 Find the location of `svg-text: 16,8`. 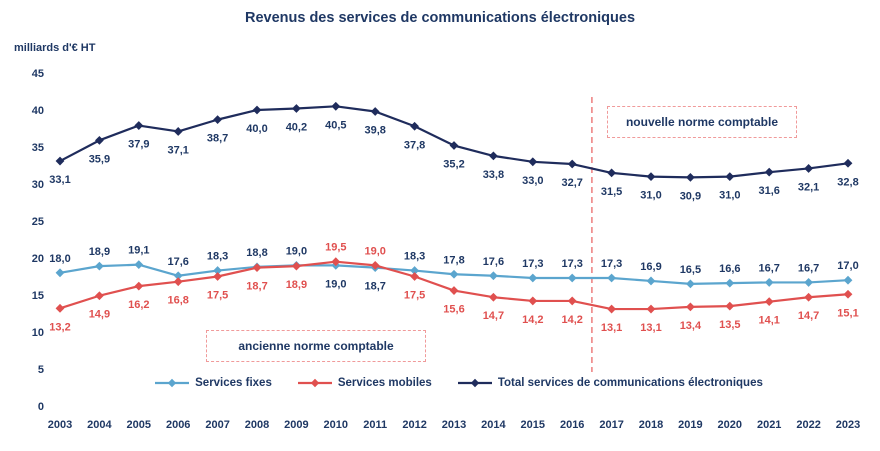

svg-text: 16,8 is located at coordinates (177, 301).